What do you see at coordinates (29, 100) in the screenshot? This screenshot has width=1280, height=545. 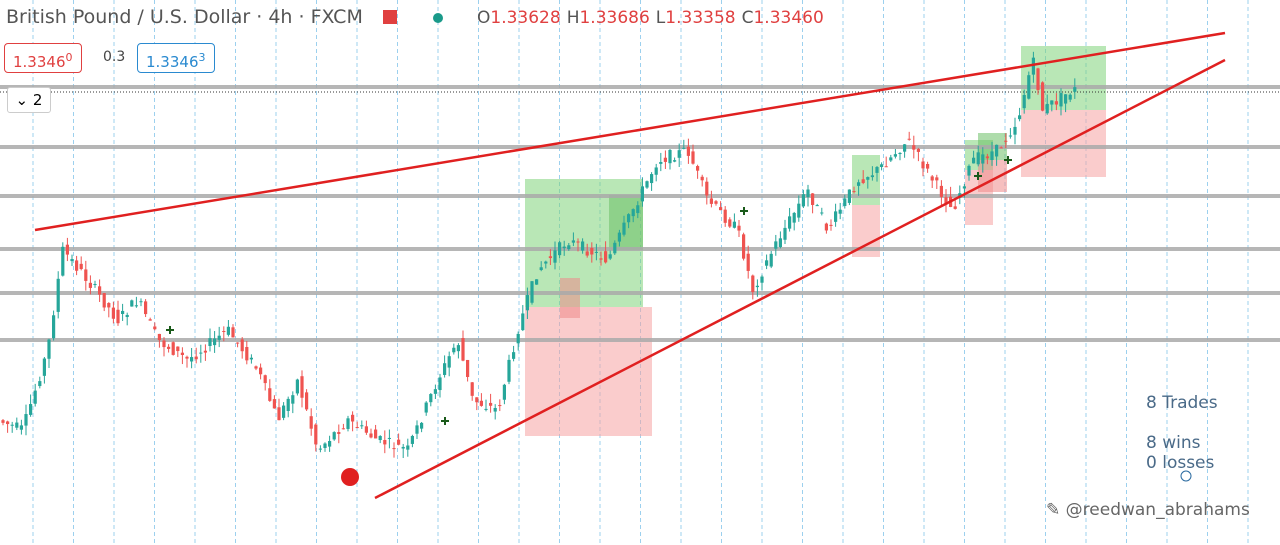 I see `indicator-toggle: ⌄ 2` at bounding box center [29, 100].